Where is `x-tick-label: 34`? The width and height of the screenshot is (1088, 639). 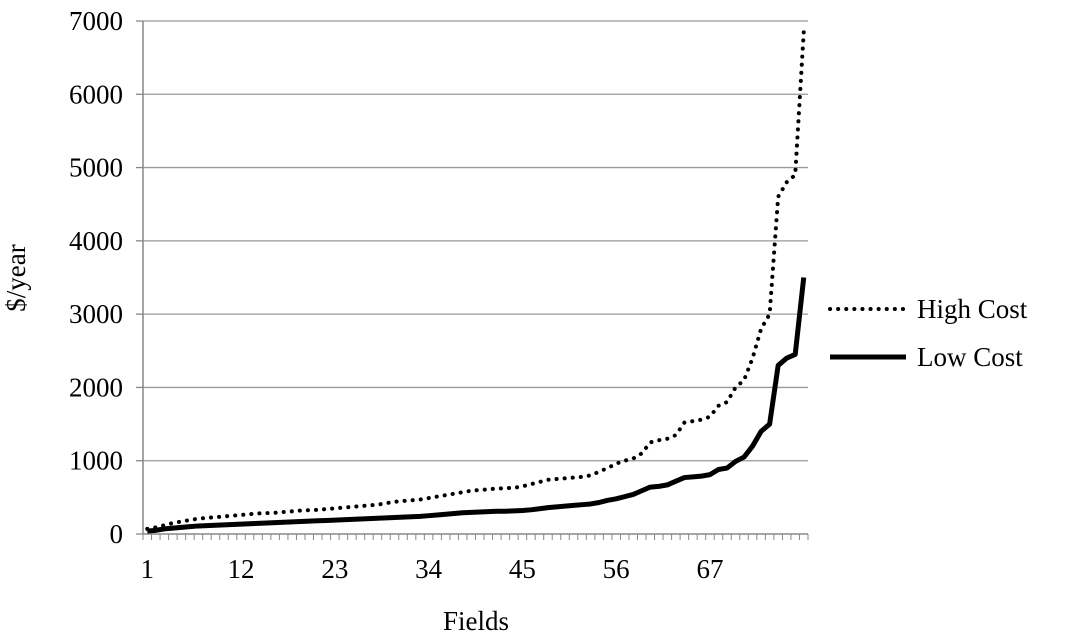
x-tick-label: 34 is located at coordinates (429, 569).